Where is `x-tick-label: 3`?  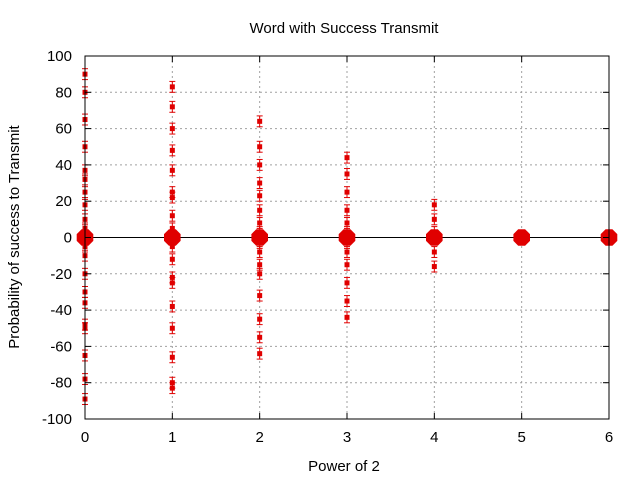
x-tick-label: 3 is located at coordinates (347, 437).